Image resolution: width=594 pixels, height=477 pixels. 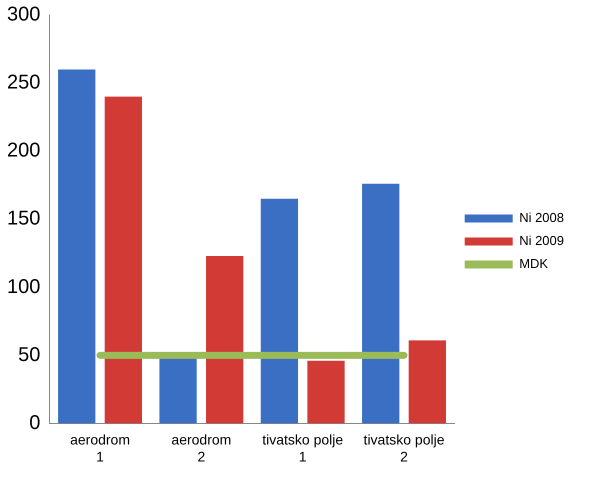 I want to click on x-tick-label: tivatsko polje 1, so click(x=303, y=448).